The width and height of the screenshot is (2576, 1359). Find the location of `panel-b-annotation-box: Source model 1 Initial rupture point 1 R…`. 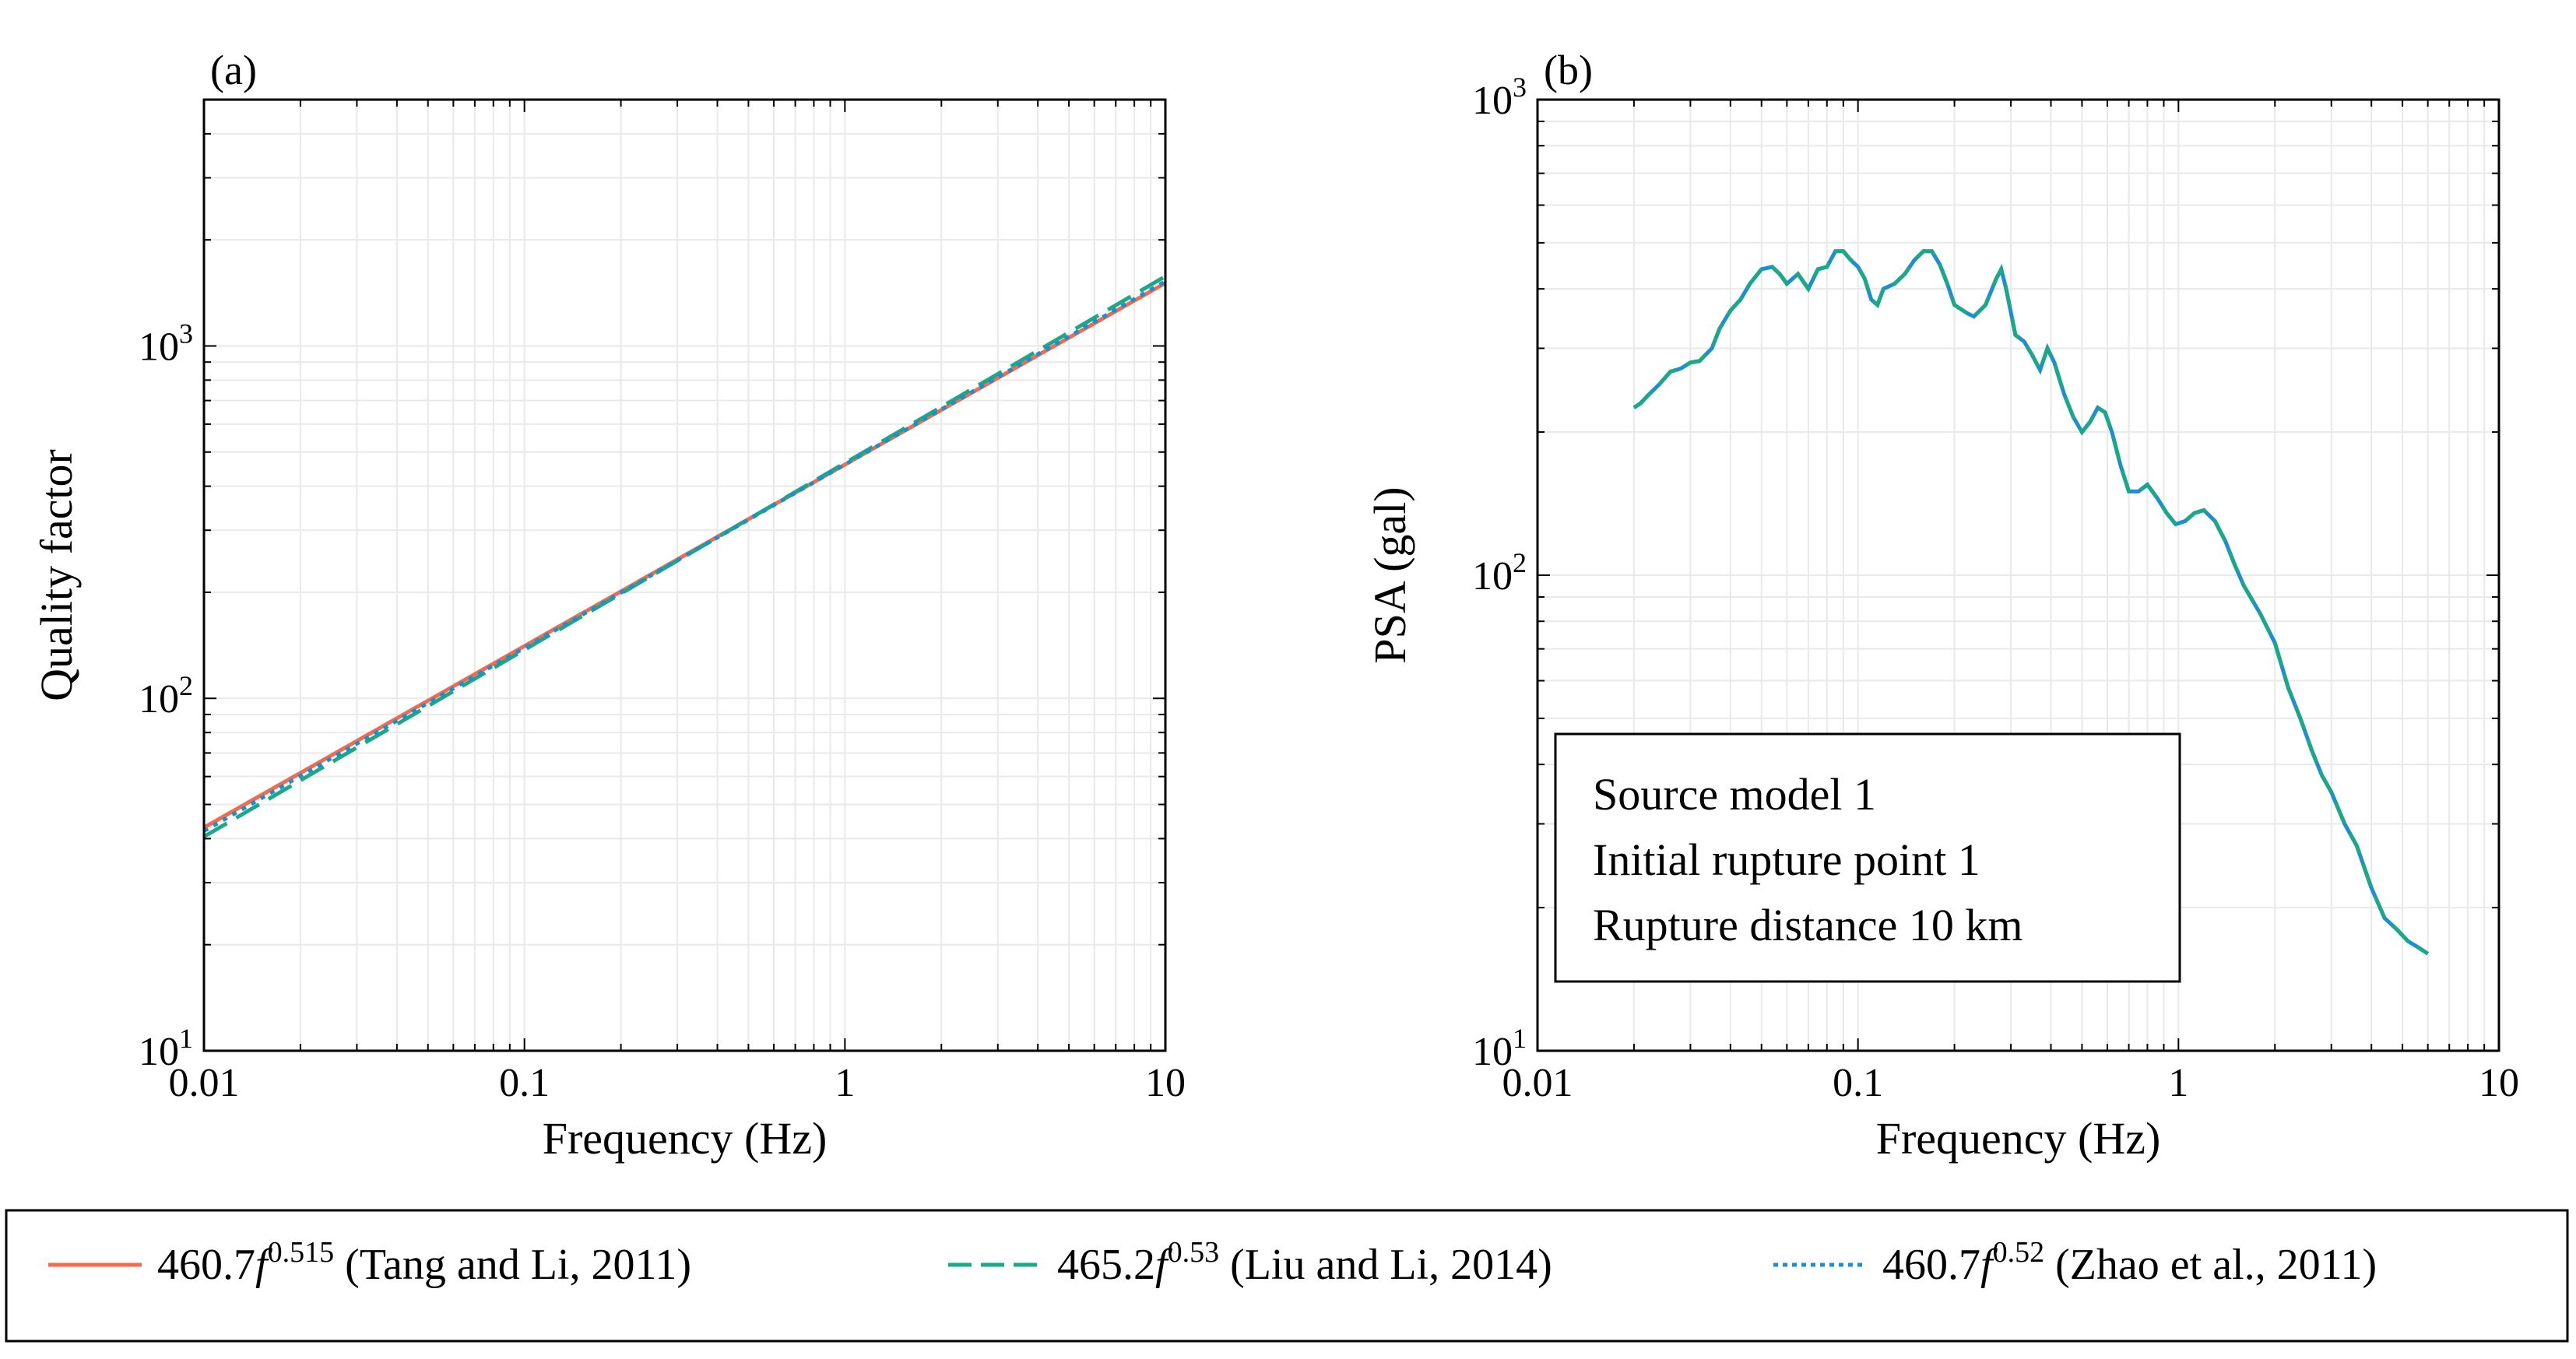

panel-b-annotation-box: Source model 1 Initial rupture point 1 R… is located at coordinates (1868, 857).